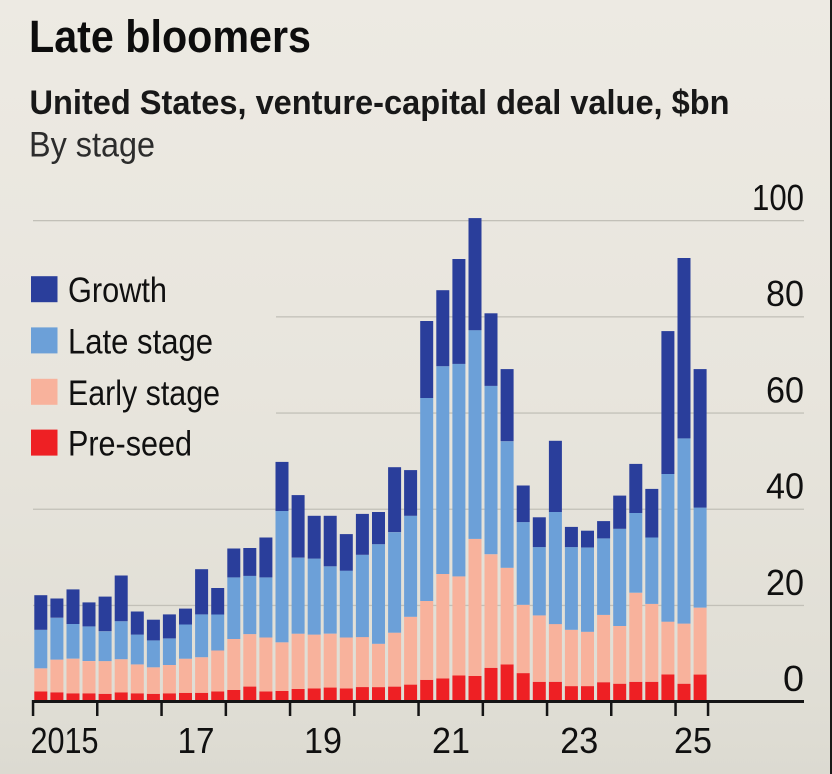 Image resolution: width=832 pixels, height=774 pixels. What do you see at coordinates (785, 486) in the screenshot?
I see `svg-text: 40` at bounding box center [785, 486].